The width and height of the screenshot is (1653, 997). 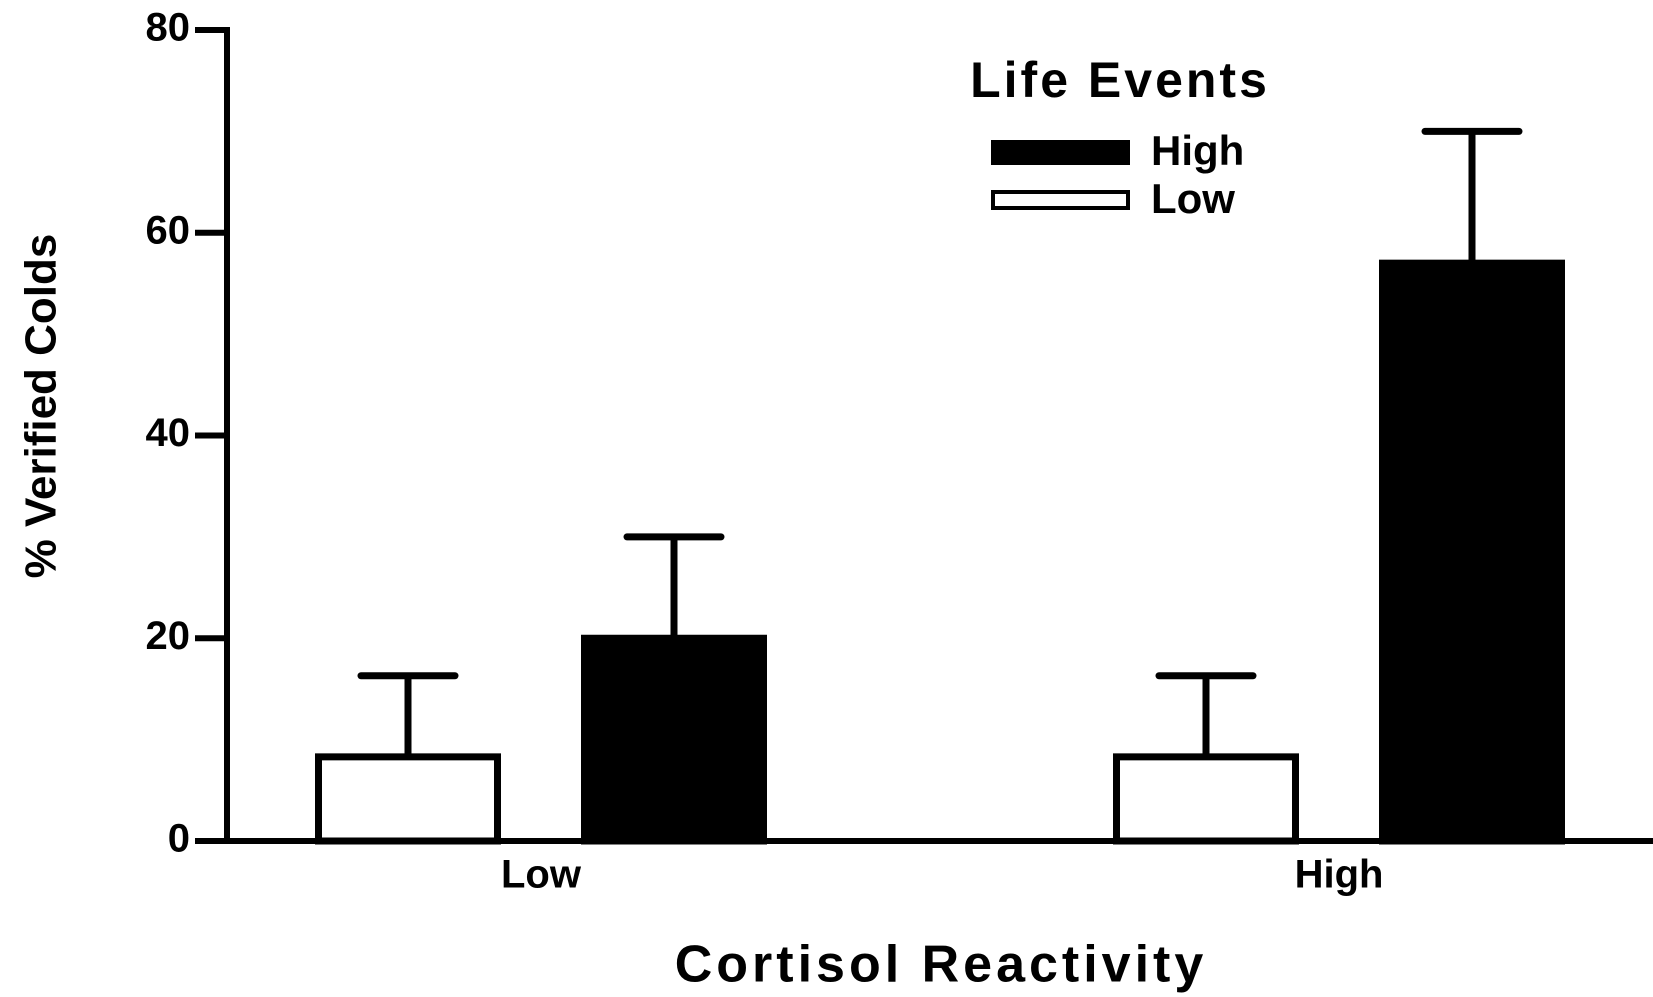 What do you see at coordinates (1197, 150) in the screenshot?
I see `legend-label: High` at bounding box center [1197, 150].